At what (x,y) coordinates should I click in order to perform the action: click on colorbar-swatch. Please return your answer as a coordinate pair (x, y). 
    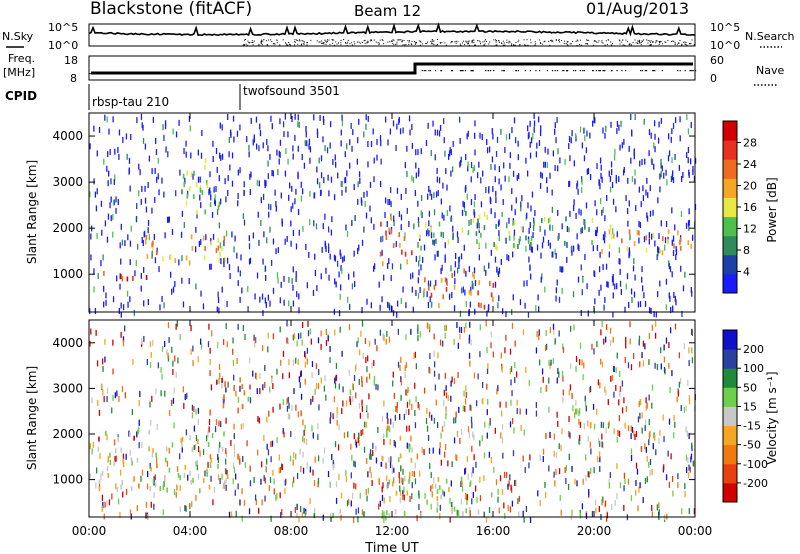
    Looking at the image, I should click on (730, 245).